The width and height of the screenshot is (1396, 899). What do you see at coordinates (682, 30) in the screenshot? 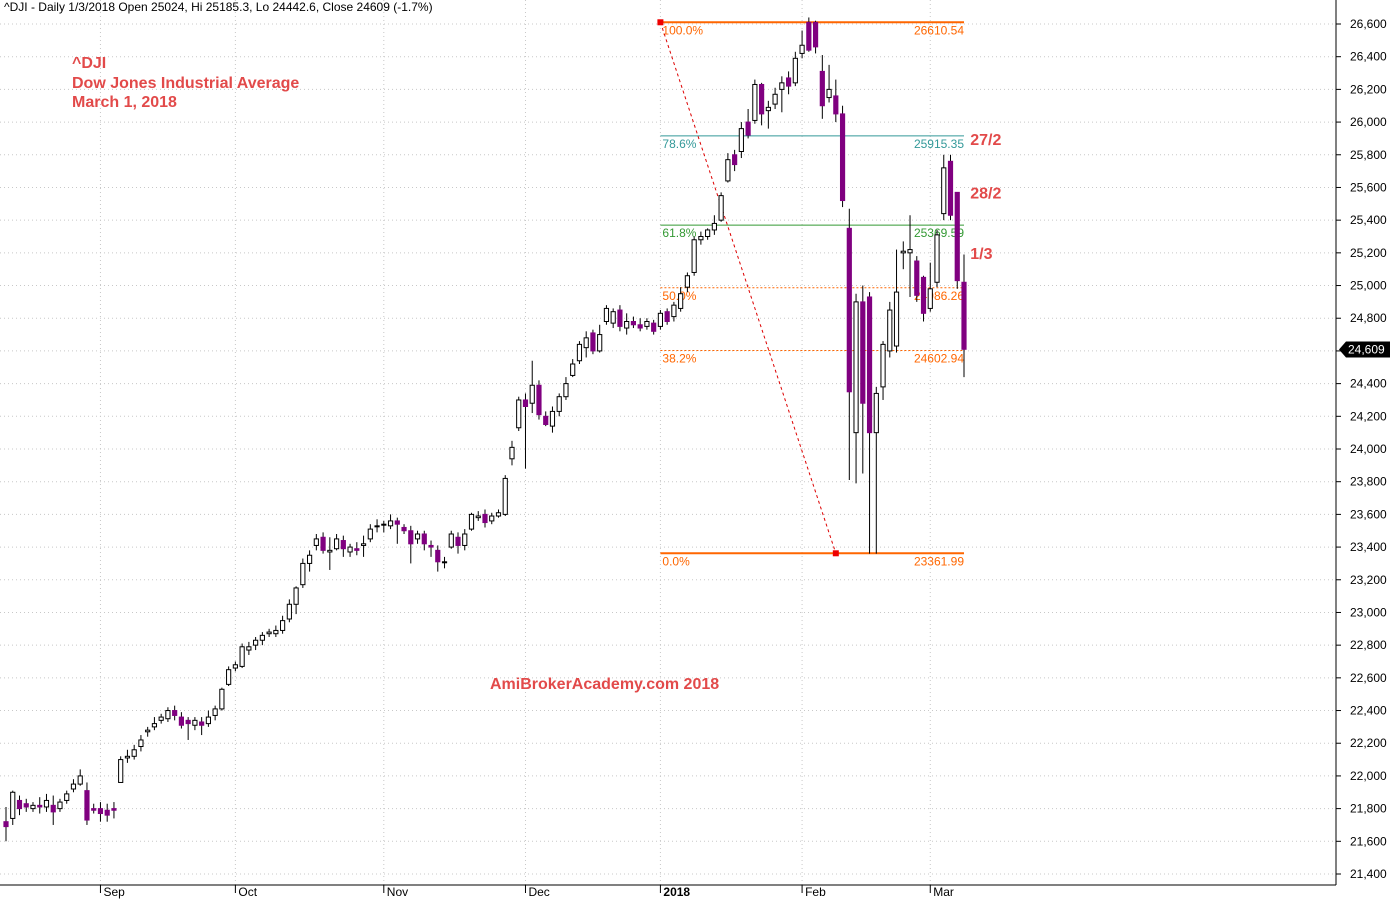
I see `fib-pct-label: 100.0%` at bounding box center [682, 30].